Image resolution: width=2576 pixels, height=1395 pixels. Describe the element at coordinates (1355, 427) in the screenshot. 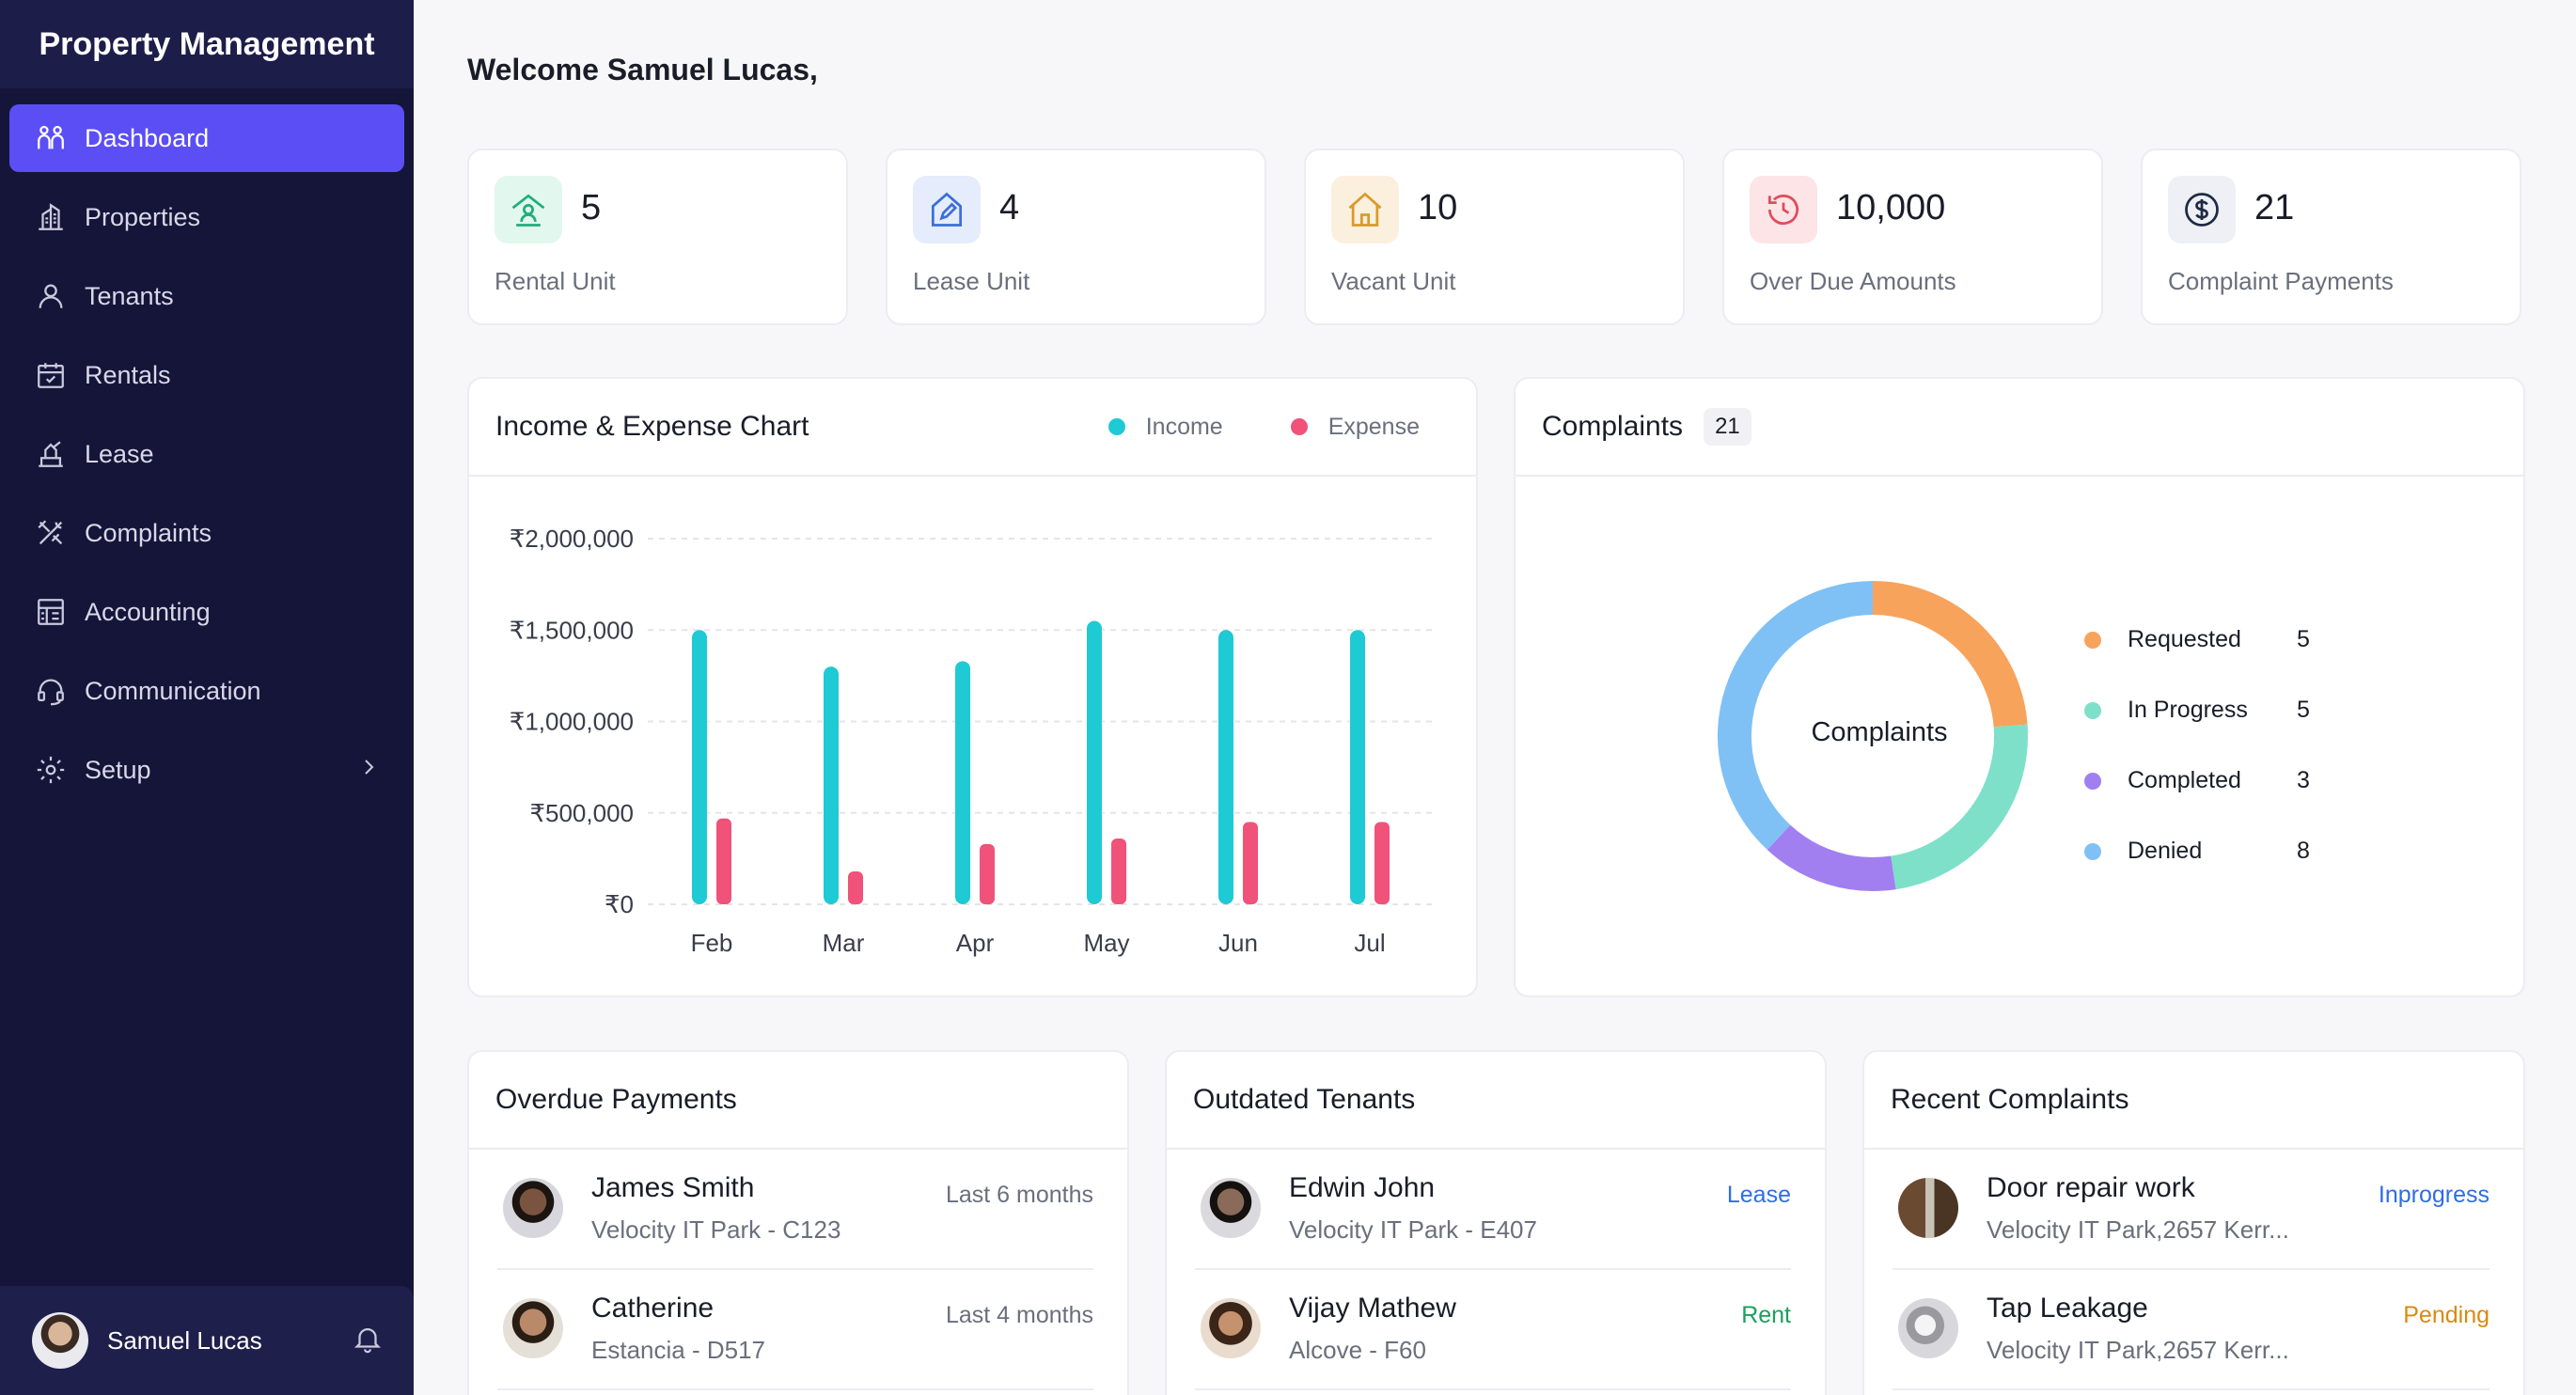

I see `legend-expense: Expense` at that location.